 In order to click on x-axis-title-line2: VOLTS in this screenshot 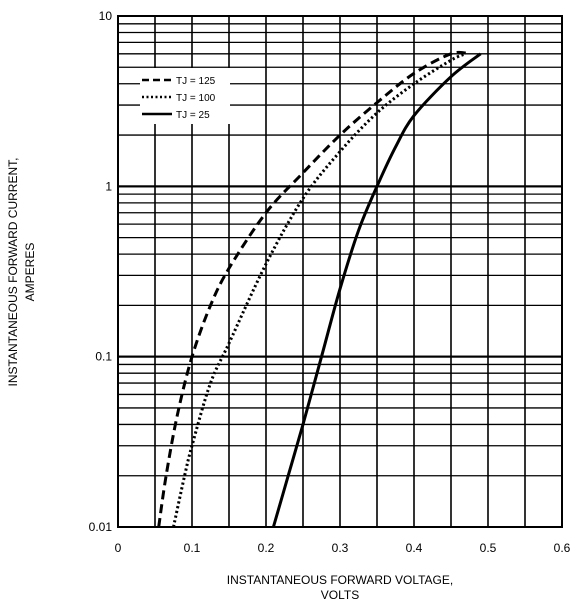, I will do `click(340, 595)`.